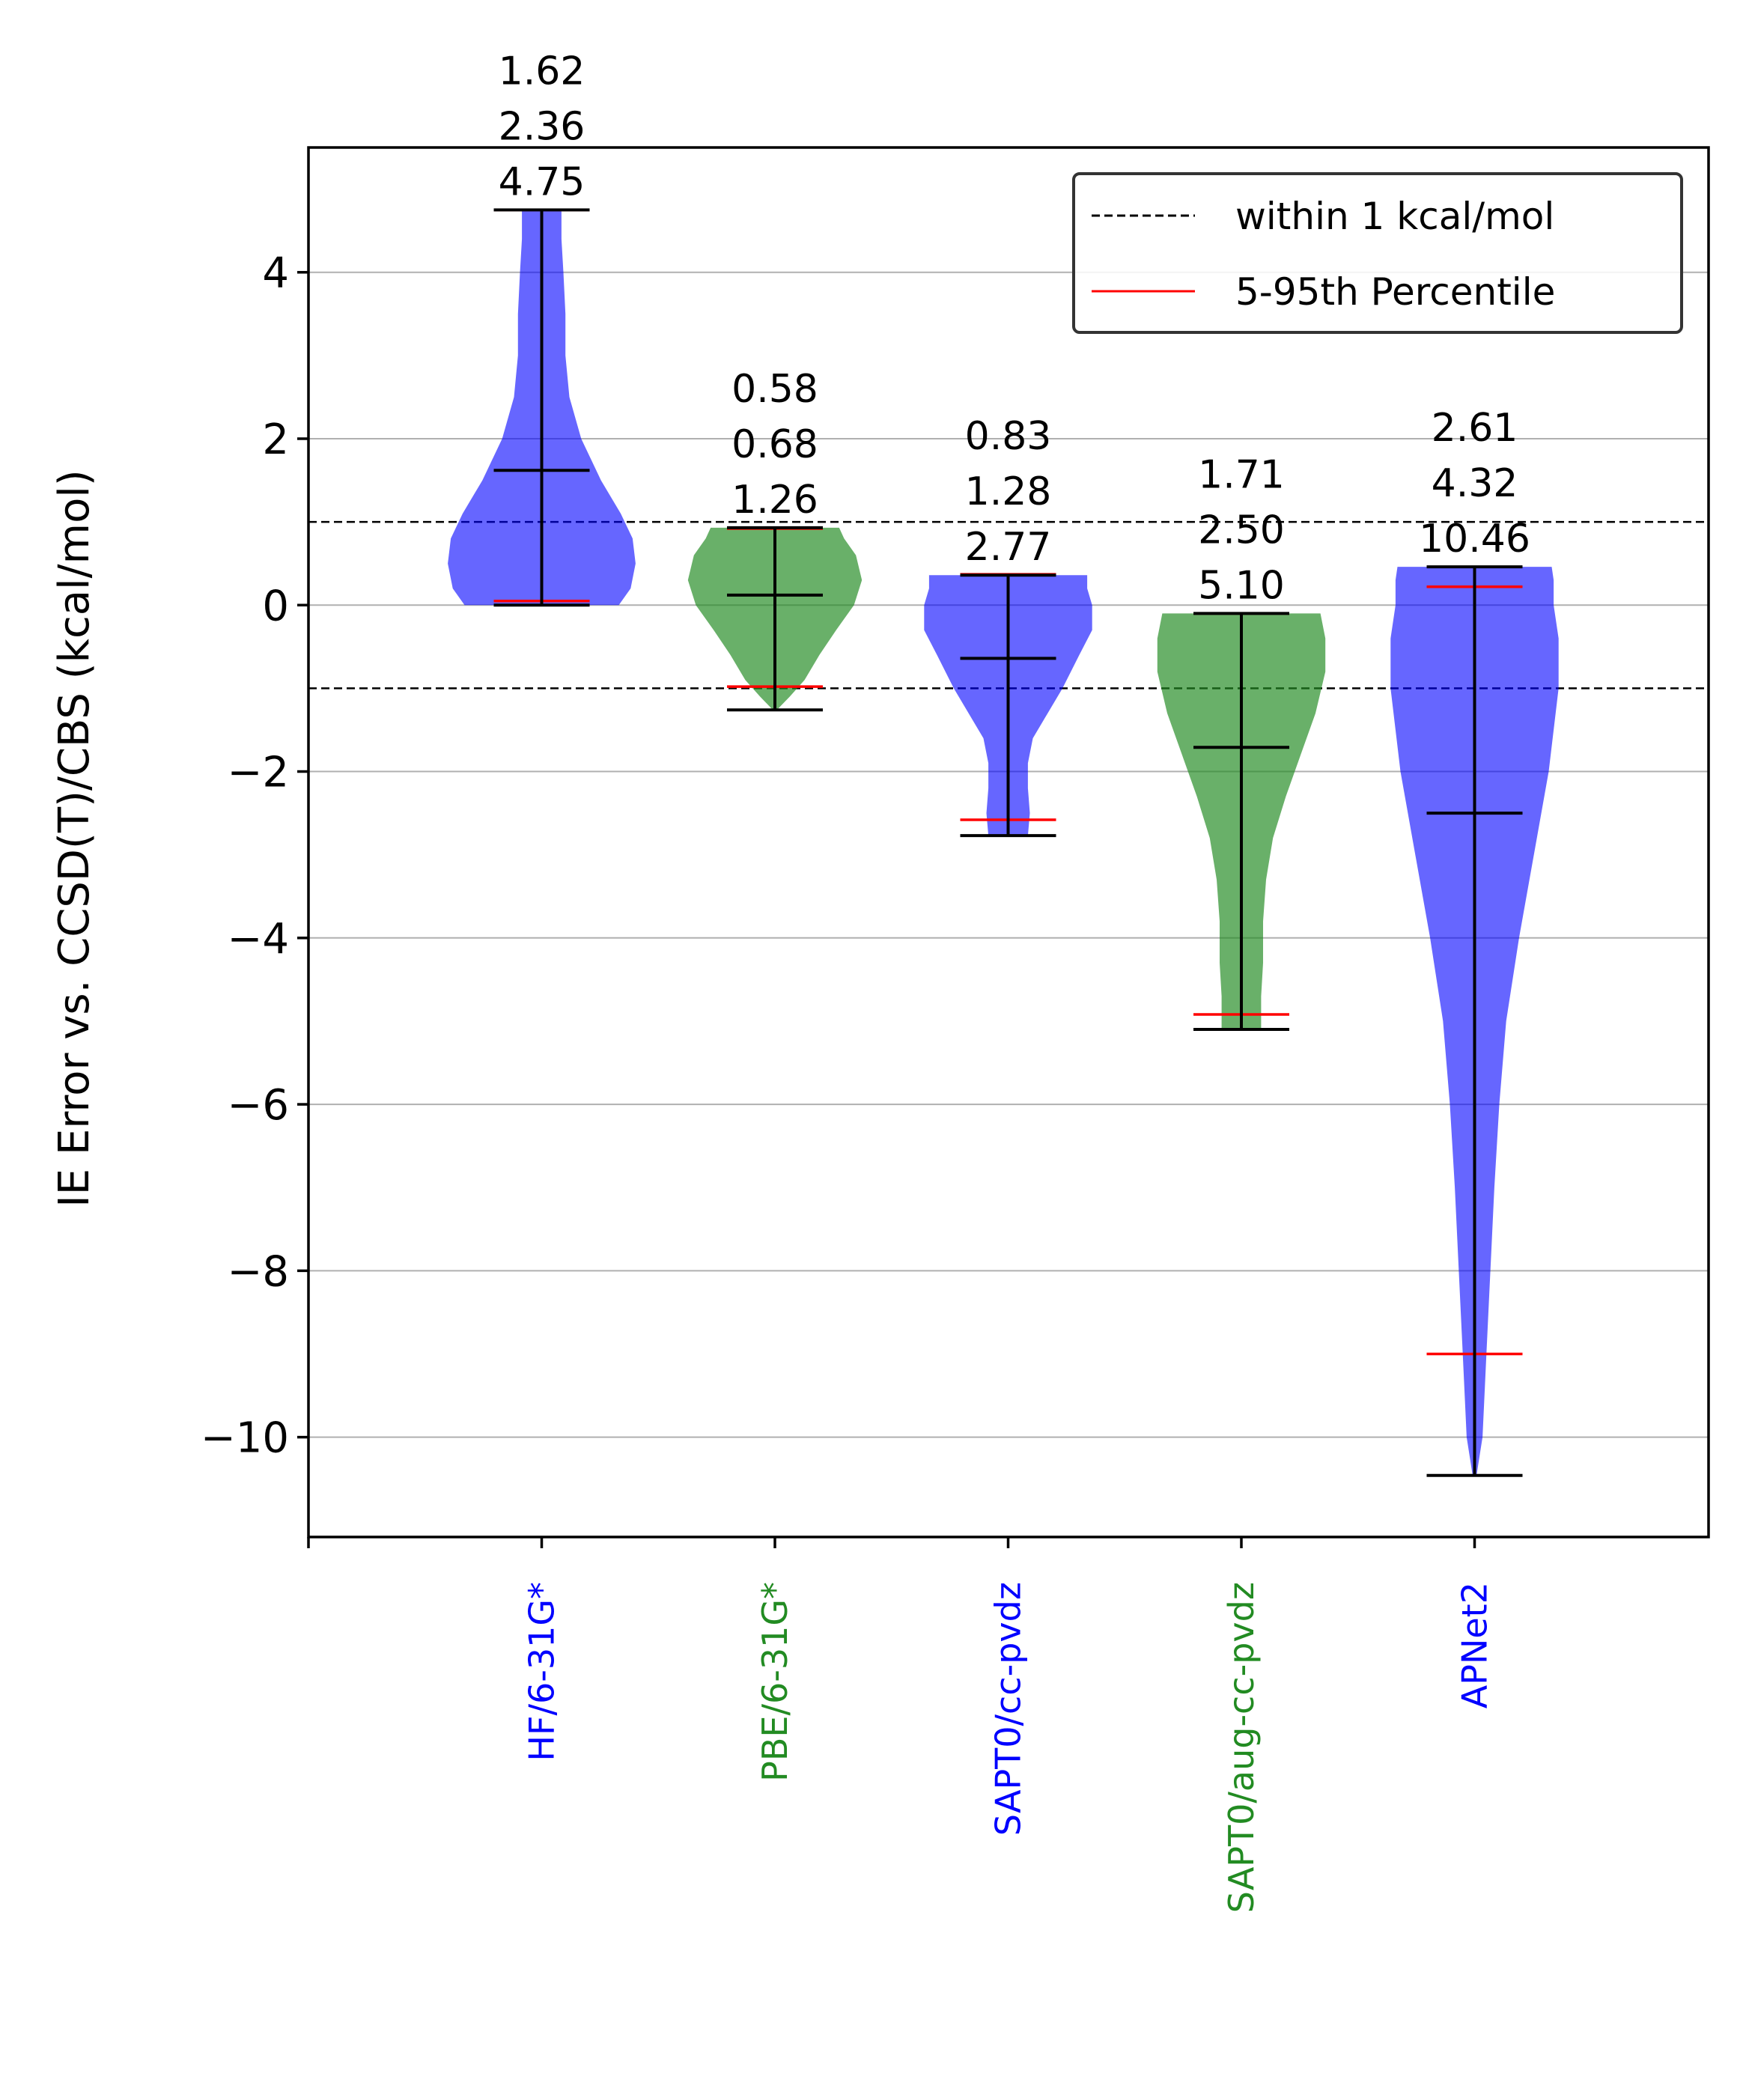  Describe the element at coordinates (1394, 216) in the screenshot. I see `legend-label-0: within 1 kcal/mol` at that location.